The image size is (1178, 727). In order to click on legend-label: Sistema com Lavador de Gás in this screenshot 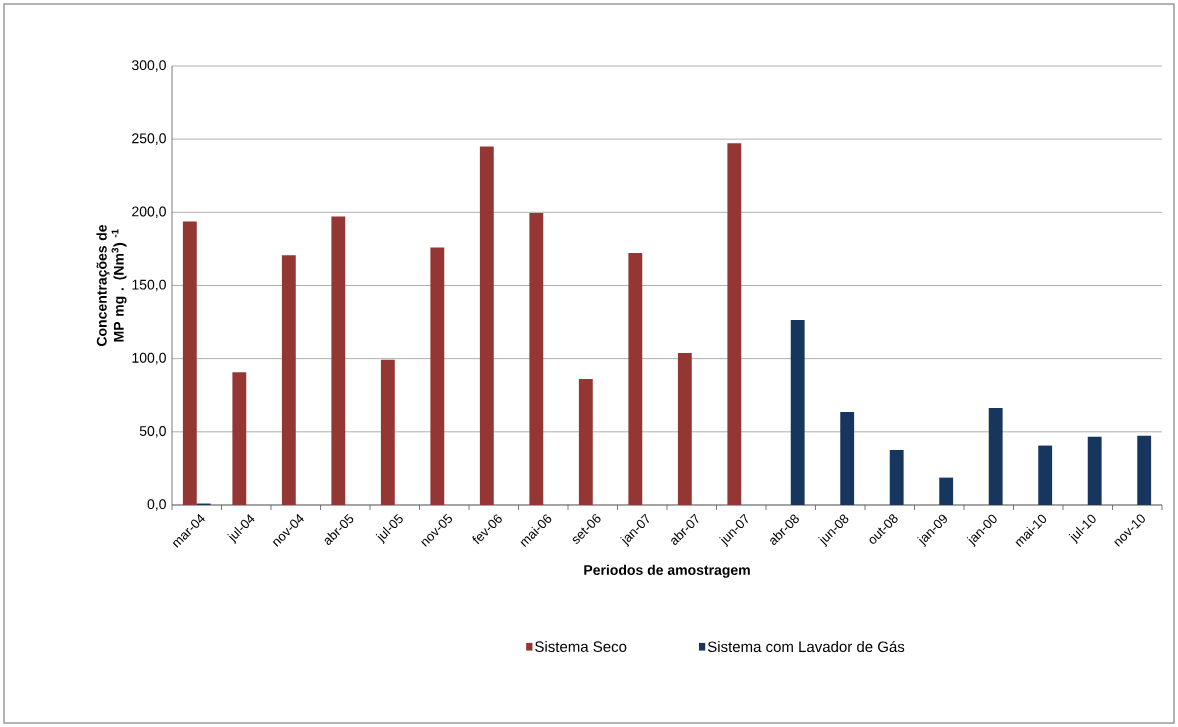, I will do `click(806, 646)`.